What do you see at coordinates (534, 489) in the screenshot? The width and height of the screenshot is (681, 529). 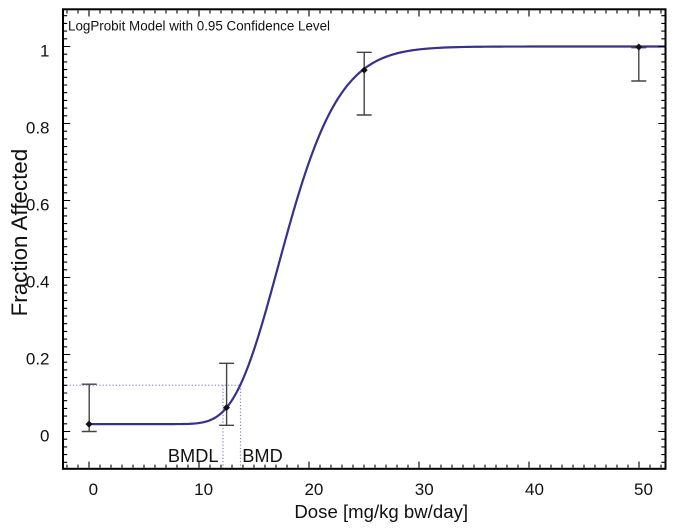 I see `svg-text: 40` at bounding box center [534, 489].